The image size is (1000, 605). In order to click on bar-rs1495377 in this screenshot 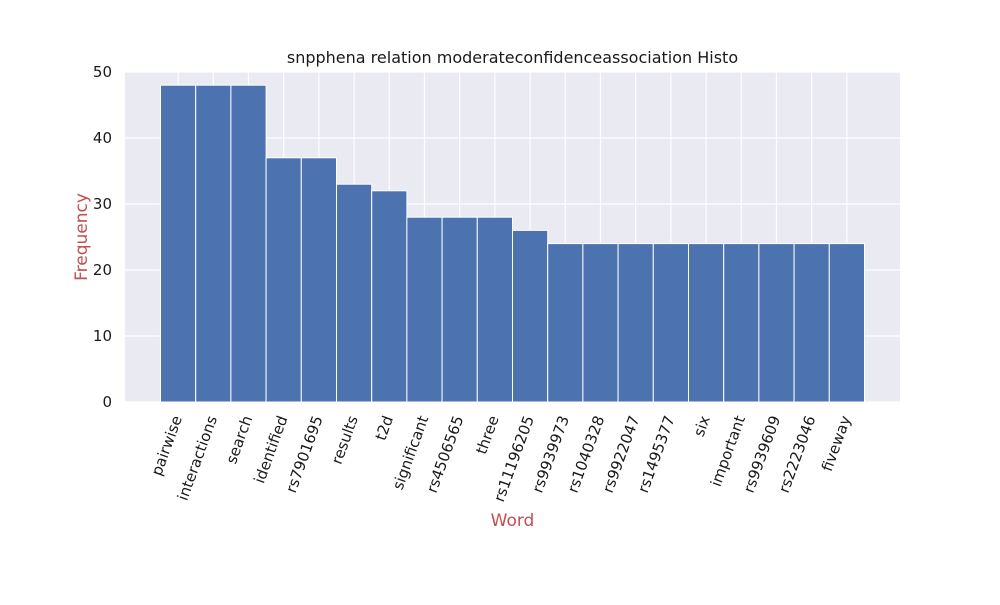, I will do `click(670, 323)`.